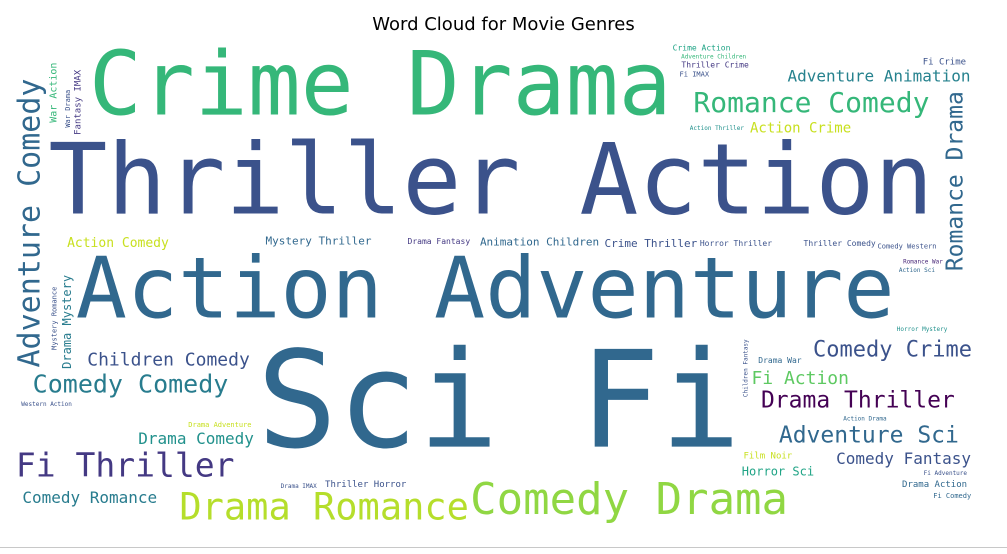  What do you see at coordinates (923, 261) in the screenshot?
I see `word-cloud-word: Romance War` at bounding box center [923, 261].